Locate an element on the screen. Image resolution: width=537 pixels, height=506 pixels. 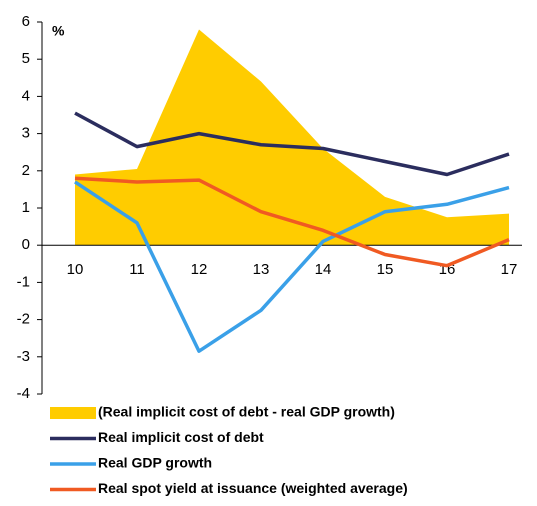
y-tick-label: 0 is located at coordinates (26, 244).